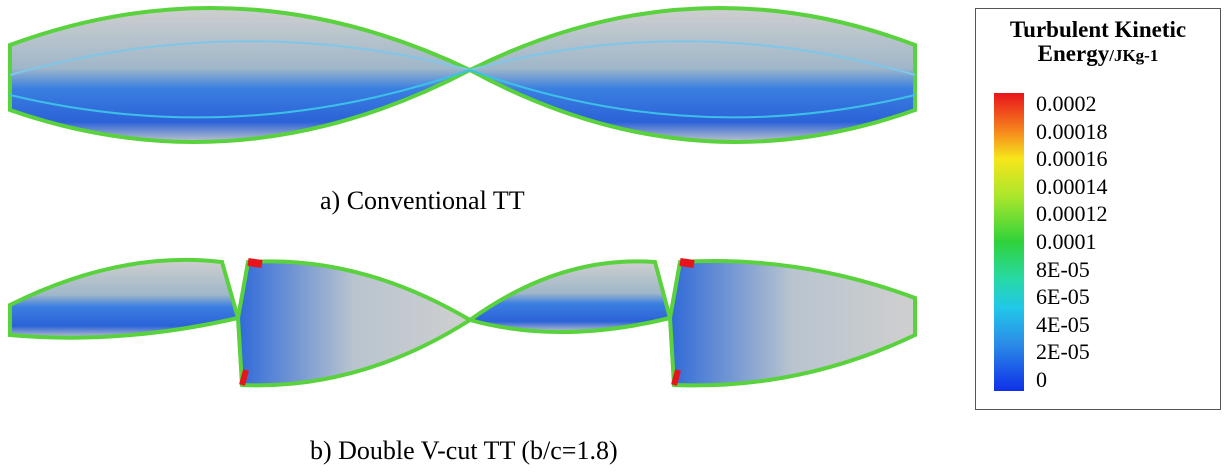  What do you see at coordinates (1072, 131) in the screenshot?
I see `colorbar-tick-label: 0.00018` at bounding box center [1072, 131].